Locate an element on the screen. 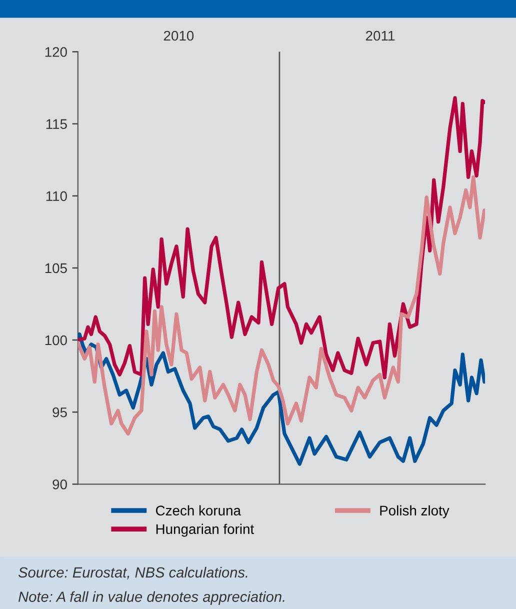 The height and width of the screenshot is (609, 516). legend-label: Czech koruna is located at coordinates (198, 510).